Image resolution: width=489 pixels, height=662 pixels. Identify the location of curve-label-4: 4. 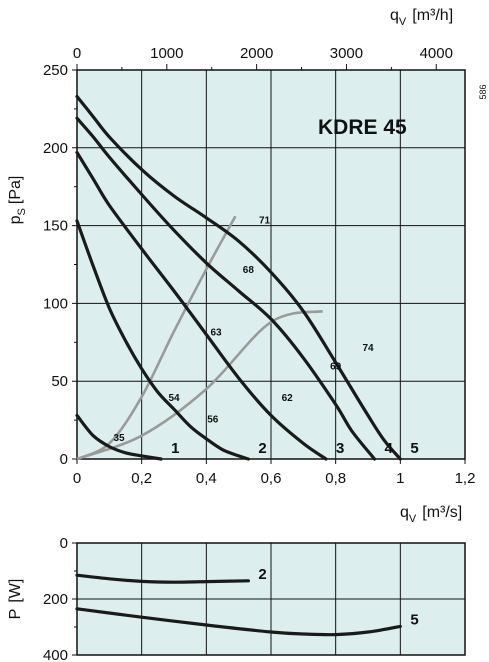
(388, 448).